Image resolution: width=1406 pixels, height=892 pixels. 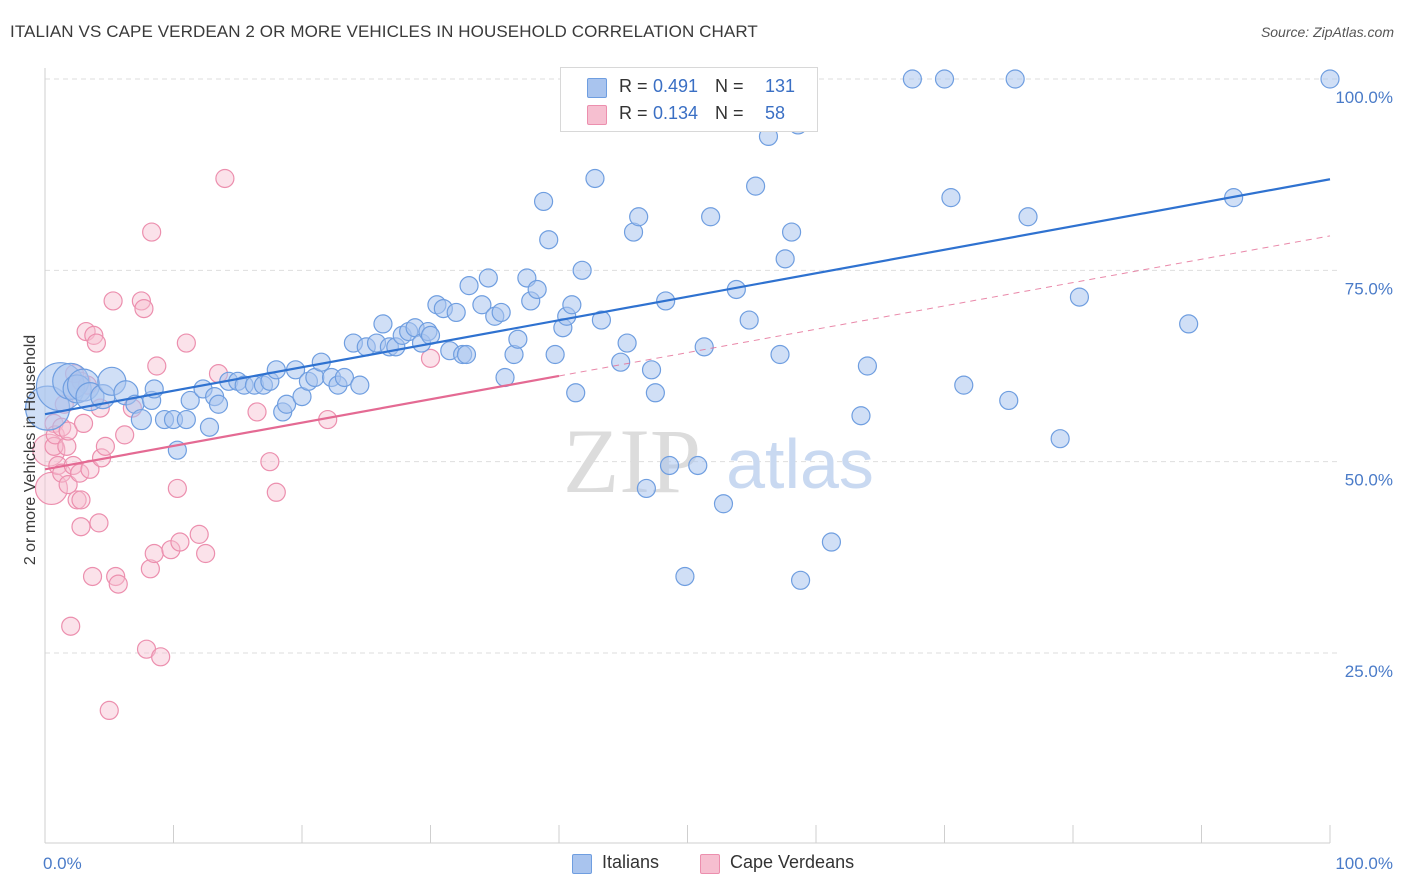 What do you see at coordinates (62, 863) in the screenshot?
I see `x-tick-label: 0.0%` at bounding box center [62, 863].